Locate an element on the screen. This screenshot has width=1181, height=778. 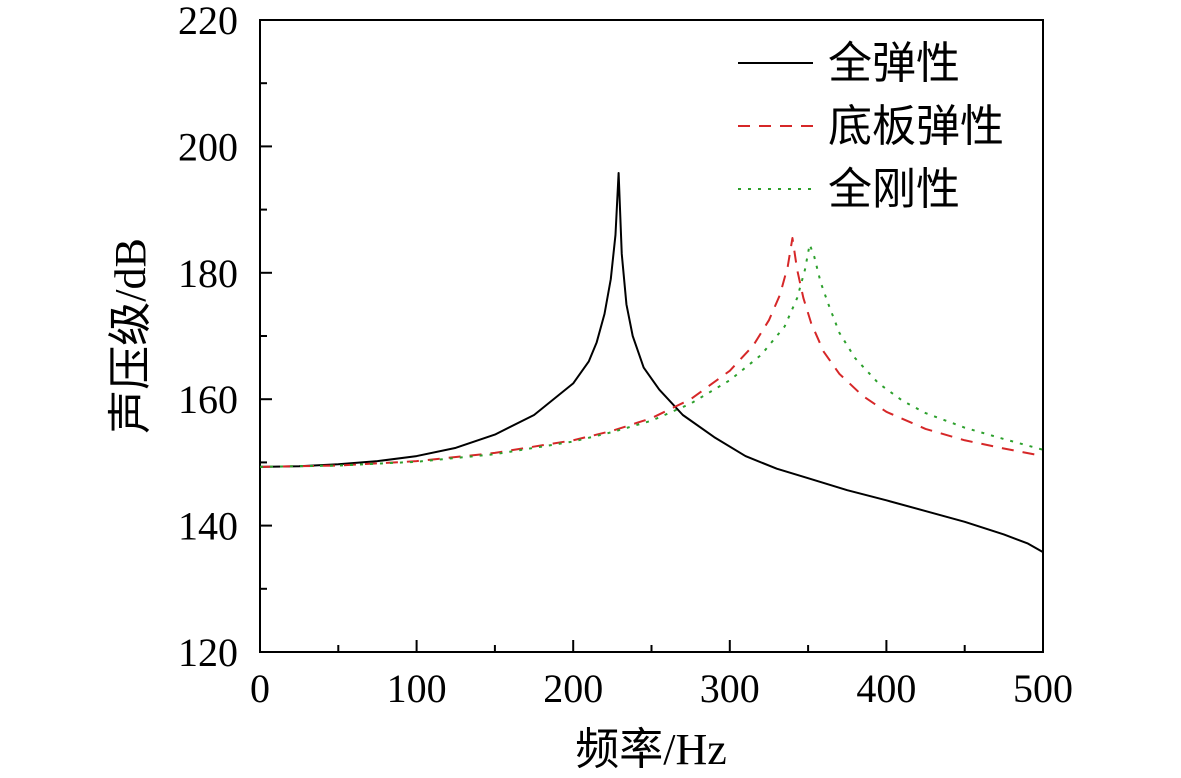
legend-label-2: 全刚性 is located at coordinates (894, 189).